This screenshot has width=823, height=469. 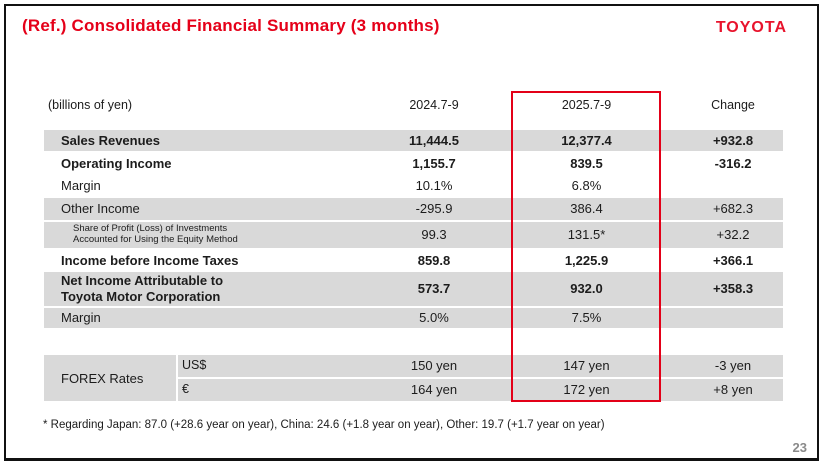 What do you see at coordinates (434, 390) in the screenshot?
I see `value-2024: 164 yen` at bounding box center [434, 390].